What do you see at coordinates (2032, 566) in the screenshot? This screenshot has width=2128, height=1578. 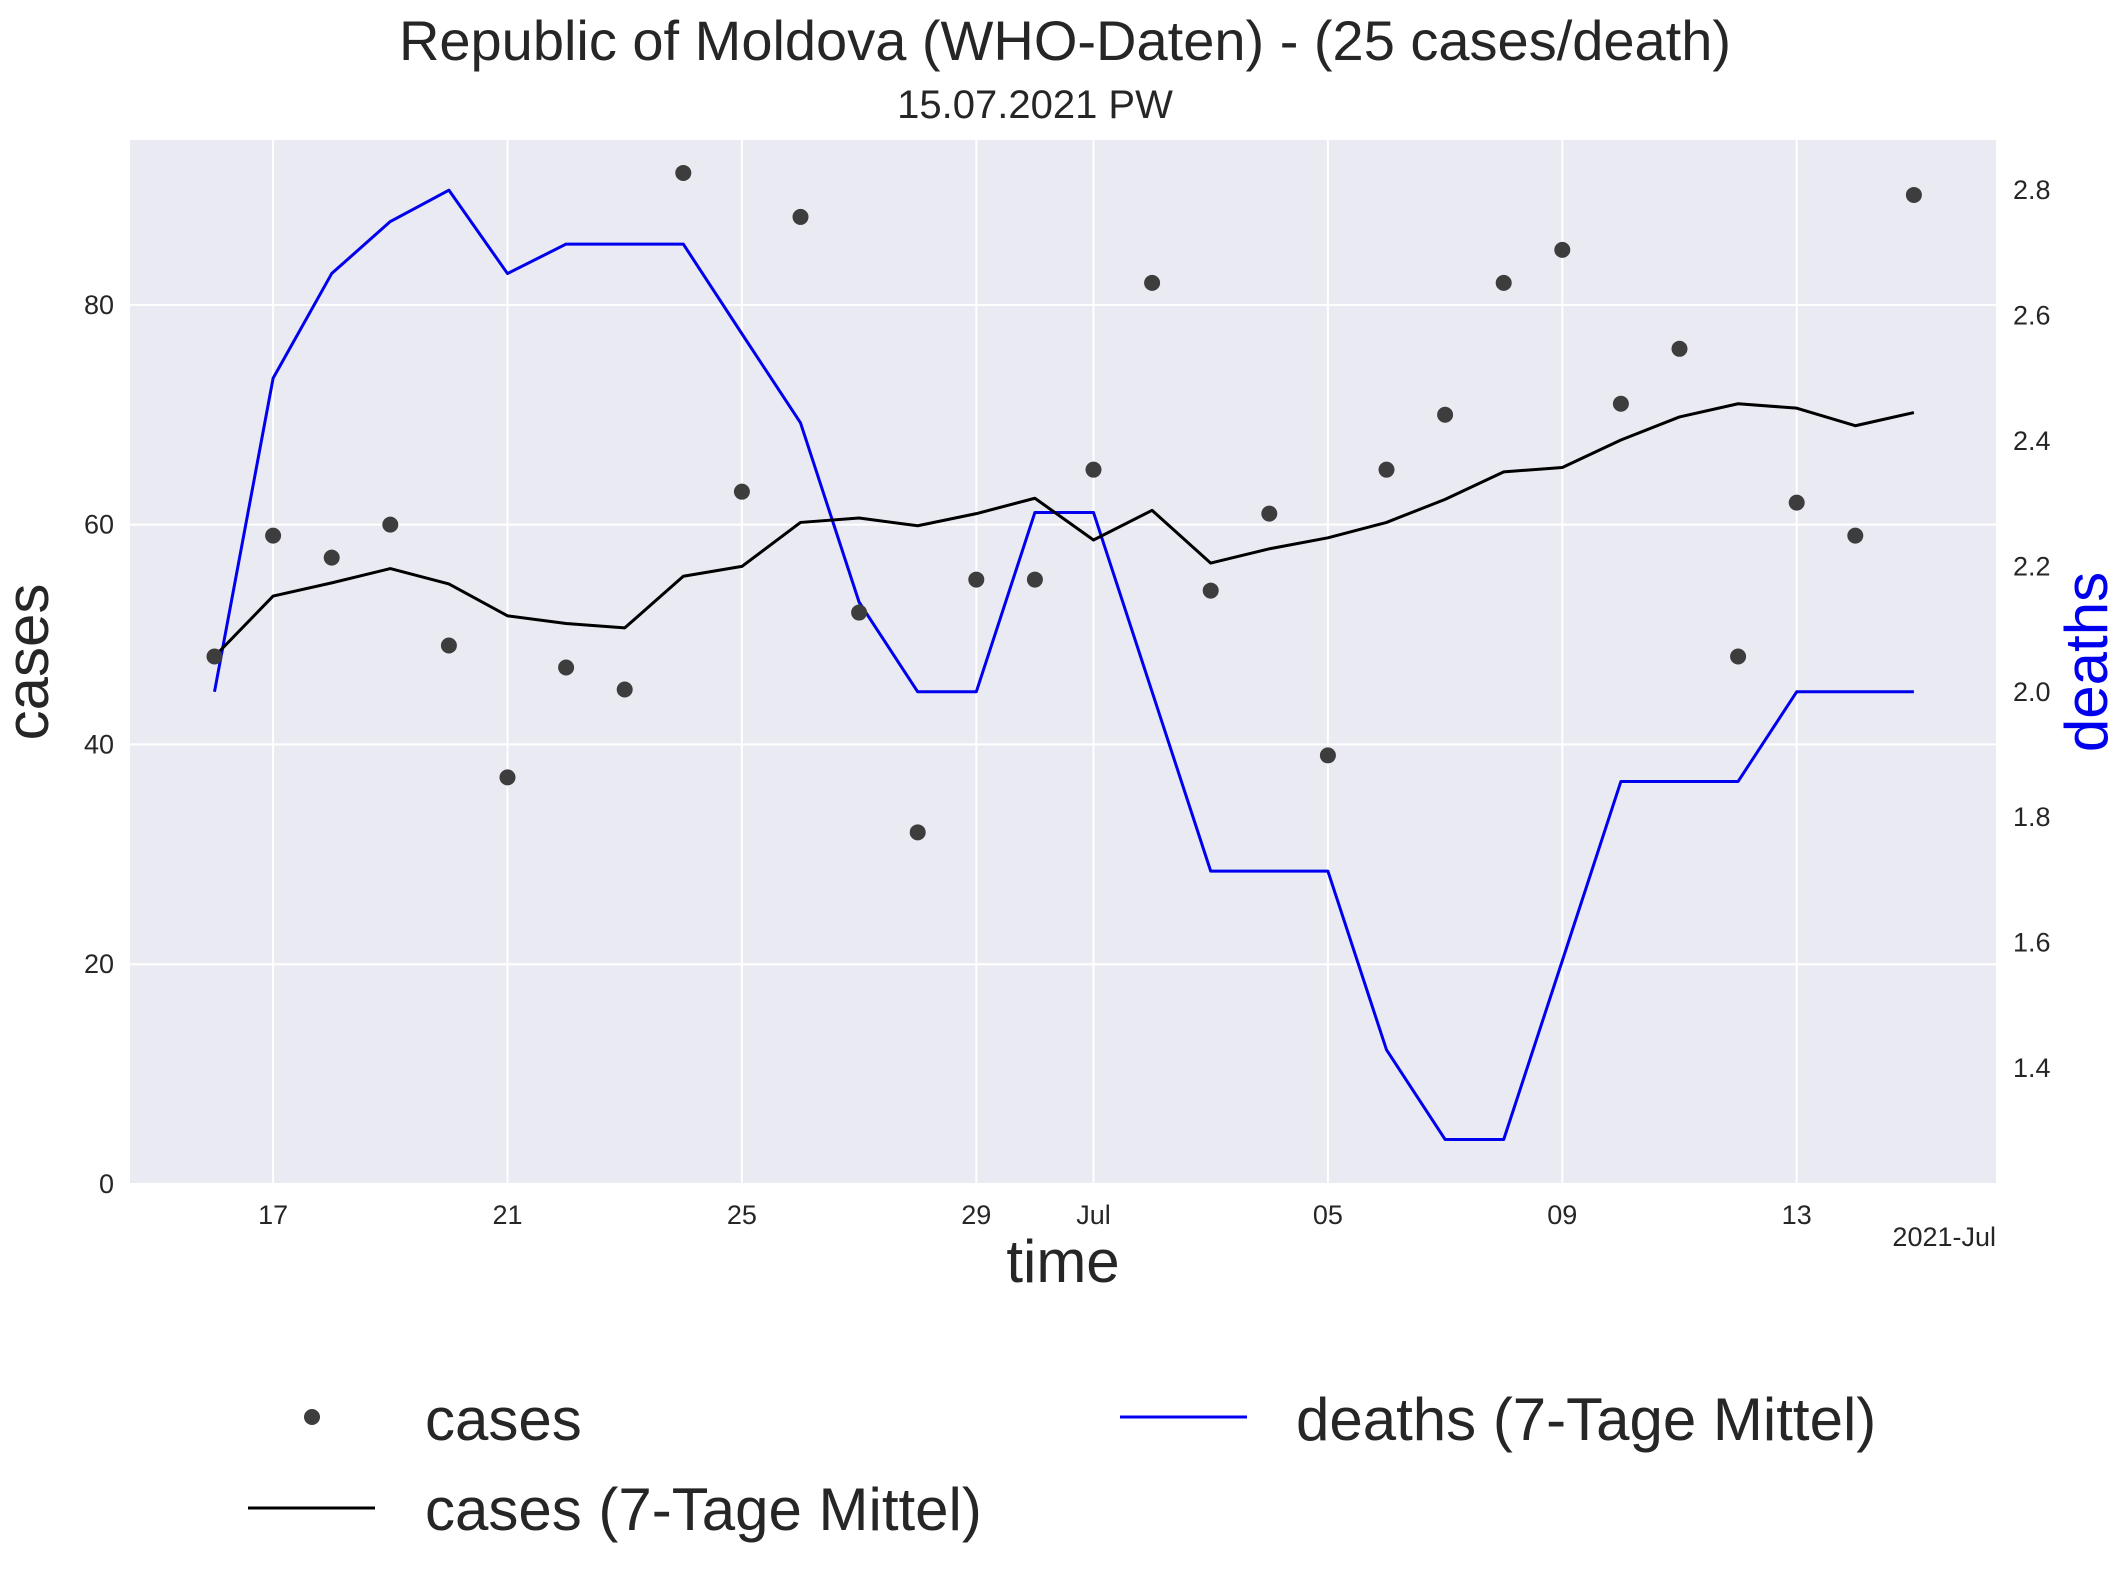 I see `y-tick-label-right: 2.2` at bounding box center [2032, 566].